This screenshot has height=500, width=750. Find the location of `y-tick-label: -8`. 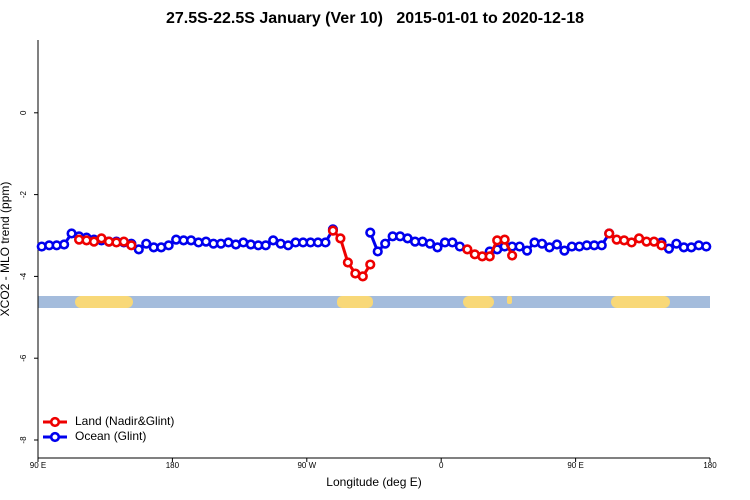

y-tick-label: -8 is located at coordinates (23, 440).